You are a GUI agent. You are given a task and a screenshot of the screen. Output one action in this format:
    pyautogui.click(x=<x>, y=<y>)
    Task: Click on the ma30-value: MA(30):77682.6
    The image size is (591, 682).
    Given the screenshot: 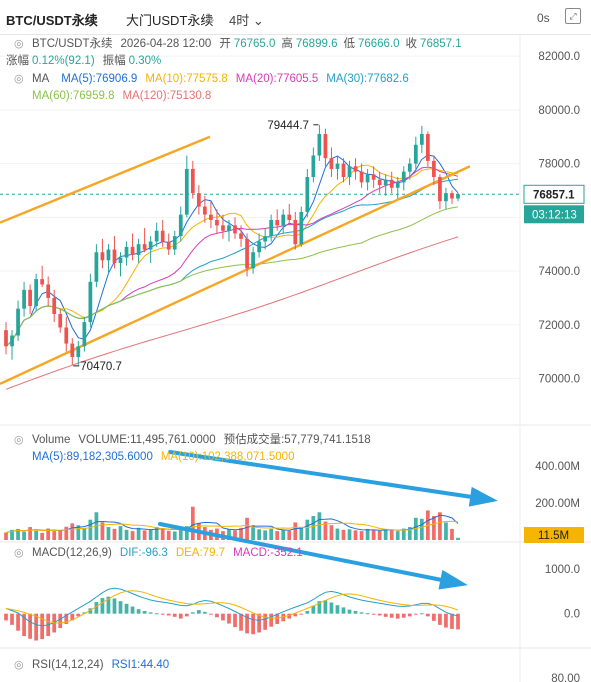 What is the action you would take?
    pyautogui.click(x=367, y=79)
    